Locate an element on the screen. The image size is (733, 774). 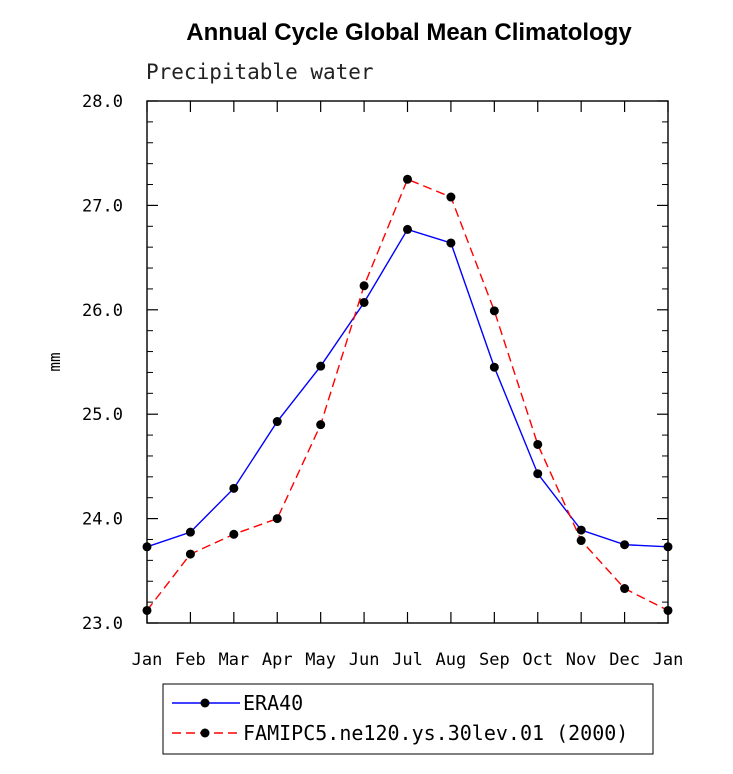
x-tick-label: Apr is located at coordinates (277, 660).